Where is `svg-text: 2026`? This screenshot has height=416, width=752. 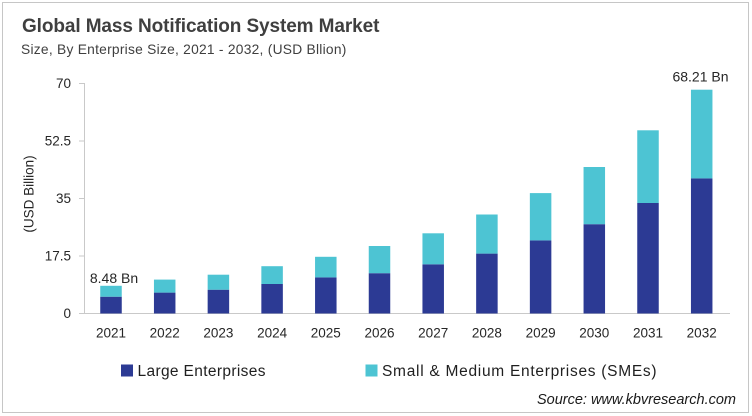
svg-text: 2026 is located at coordinates (379, 333).